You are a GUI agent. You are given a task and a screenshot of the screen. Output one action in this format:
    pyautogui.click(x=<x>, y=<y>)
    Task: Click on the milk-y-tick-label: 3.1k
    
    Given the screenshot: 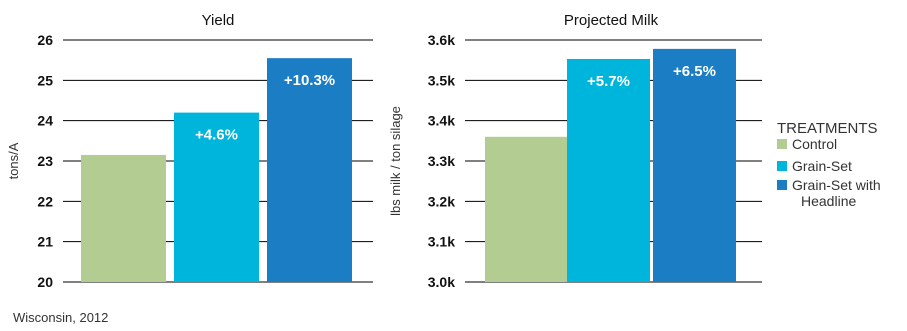 What is the action you would take?
    pyautogui.click(x=441, y=242)
    